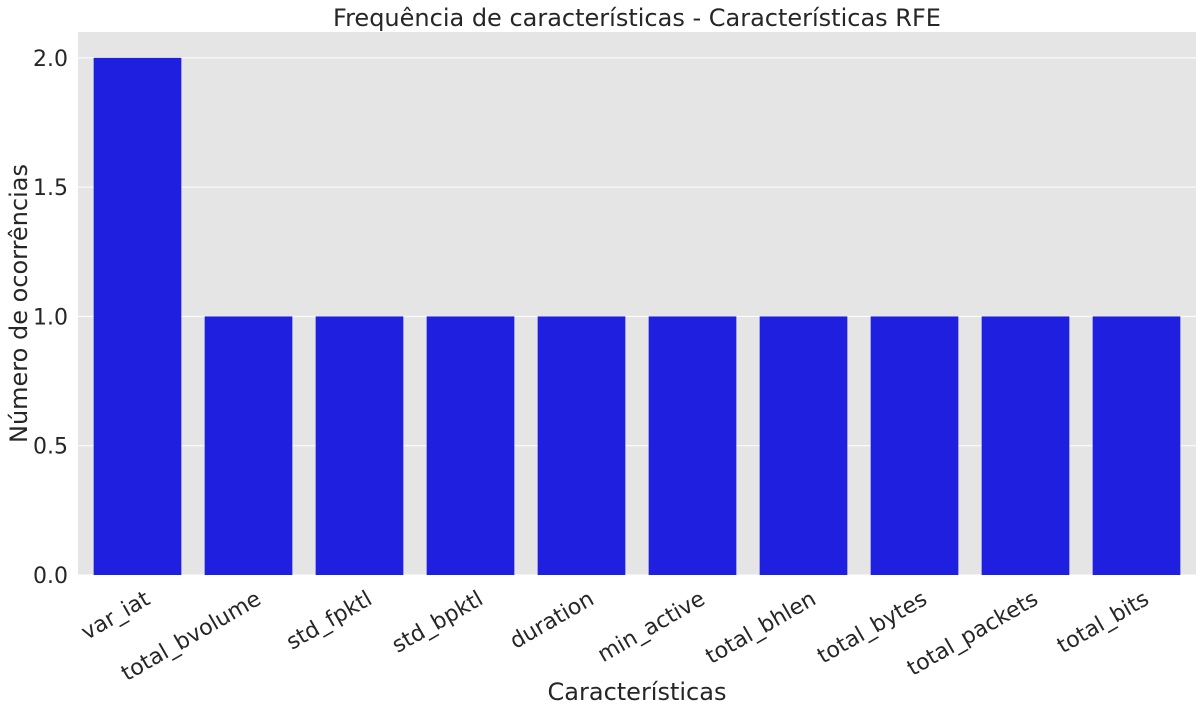 The width and height of the screenshot is (1204, 716). Describe the element at coordinates (1103, 623) in the screenshot. I see `x-tick-label: total_bits` at that location.